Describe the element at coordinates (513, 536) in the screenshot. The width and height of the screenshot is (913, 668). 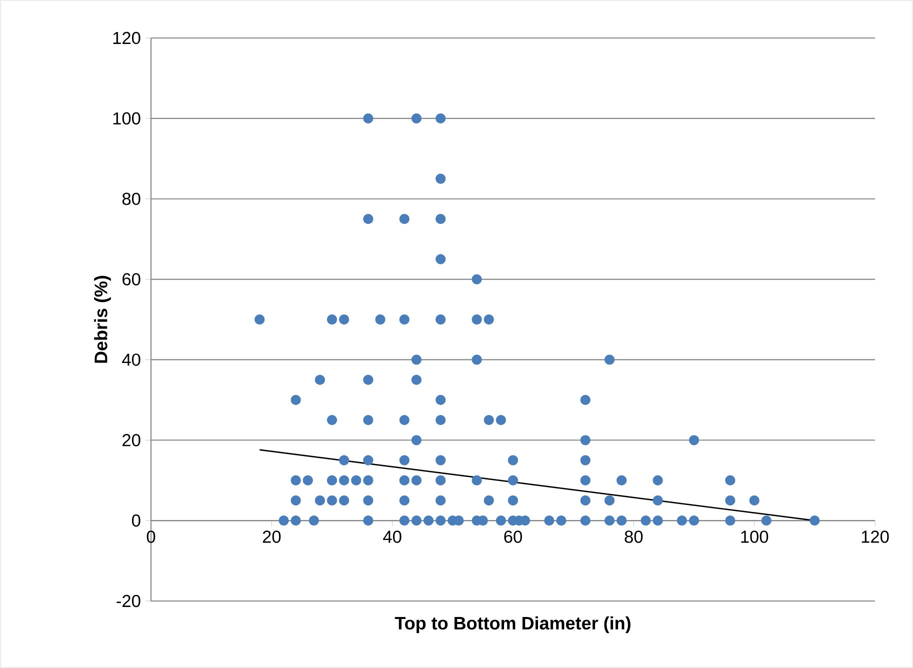
I see `x-tick-label: 60` at that location.